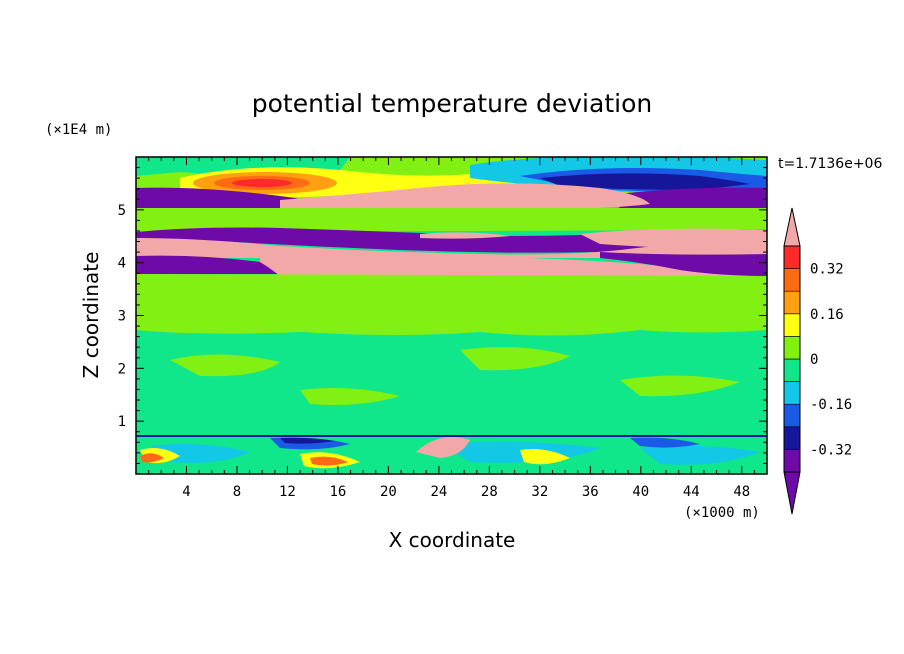  I want to click on x-tick-label: 28, so click(489, 492).